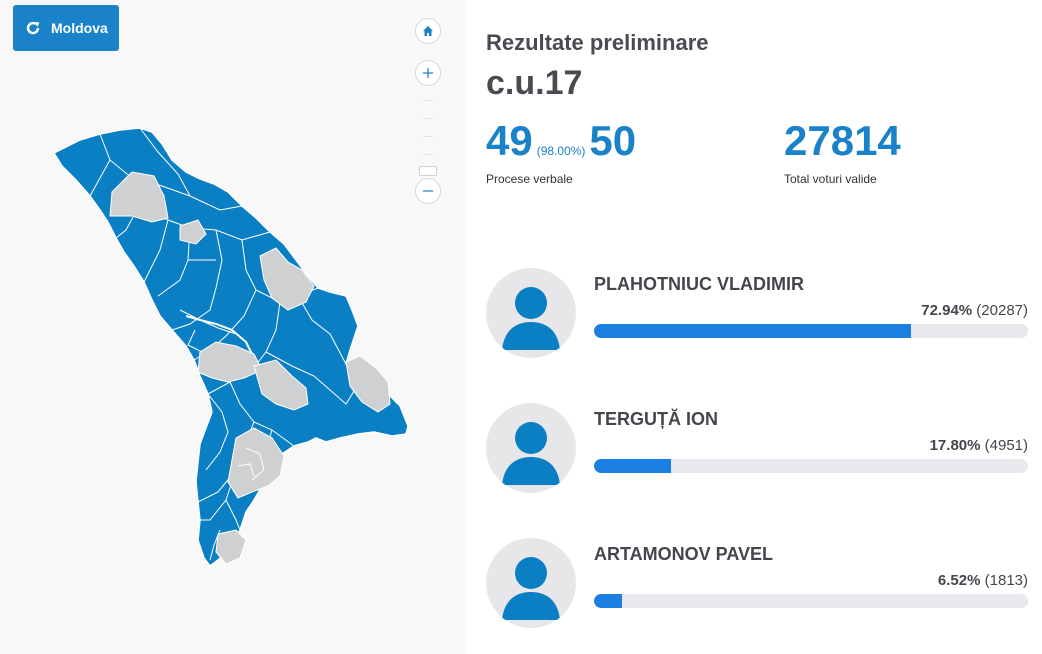 Image resolution: width=1042 pixels, height=654 pixels. What do you see at coordinates (33, 28) in the screenshot?
I see `refresh-icon` at bounding box center [33, 28].